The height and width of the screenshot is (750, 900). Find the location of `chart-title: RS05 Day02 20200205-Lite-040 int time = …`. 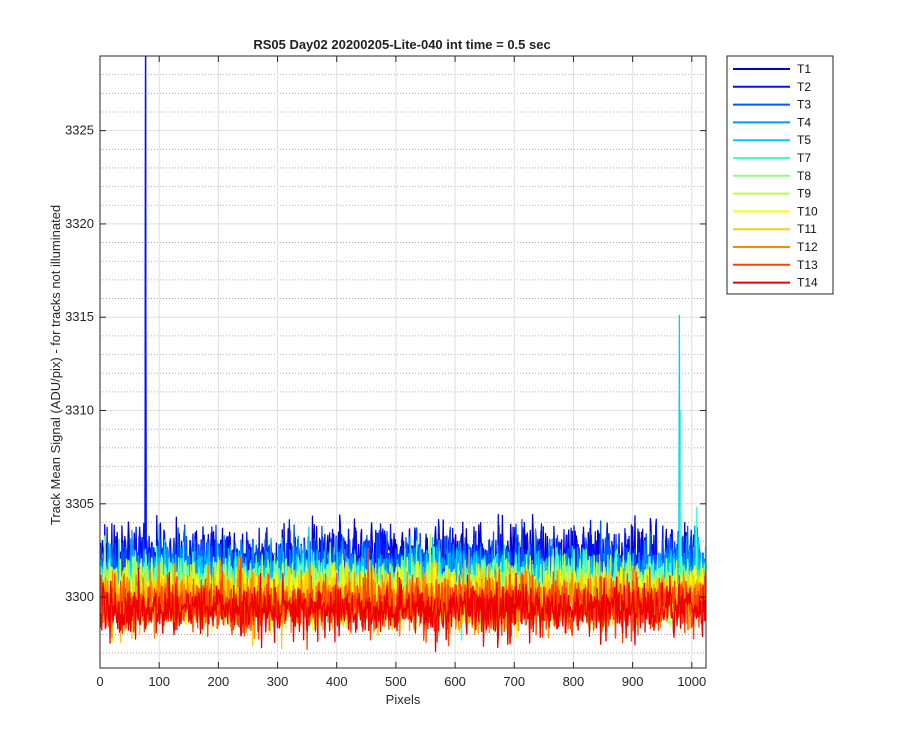

chart-title: RS05 Day02 20200205-Lite-040 int time = … is located at coordinates (401, 44).